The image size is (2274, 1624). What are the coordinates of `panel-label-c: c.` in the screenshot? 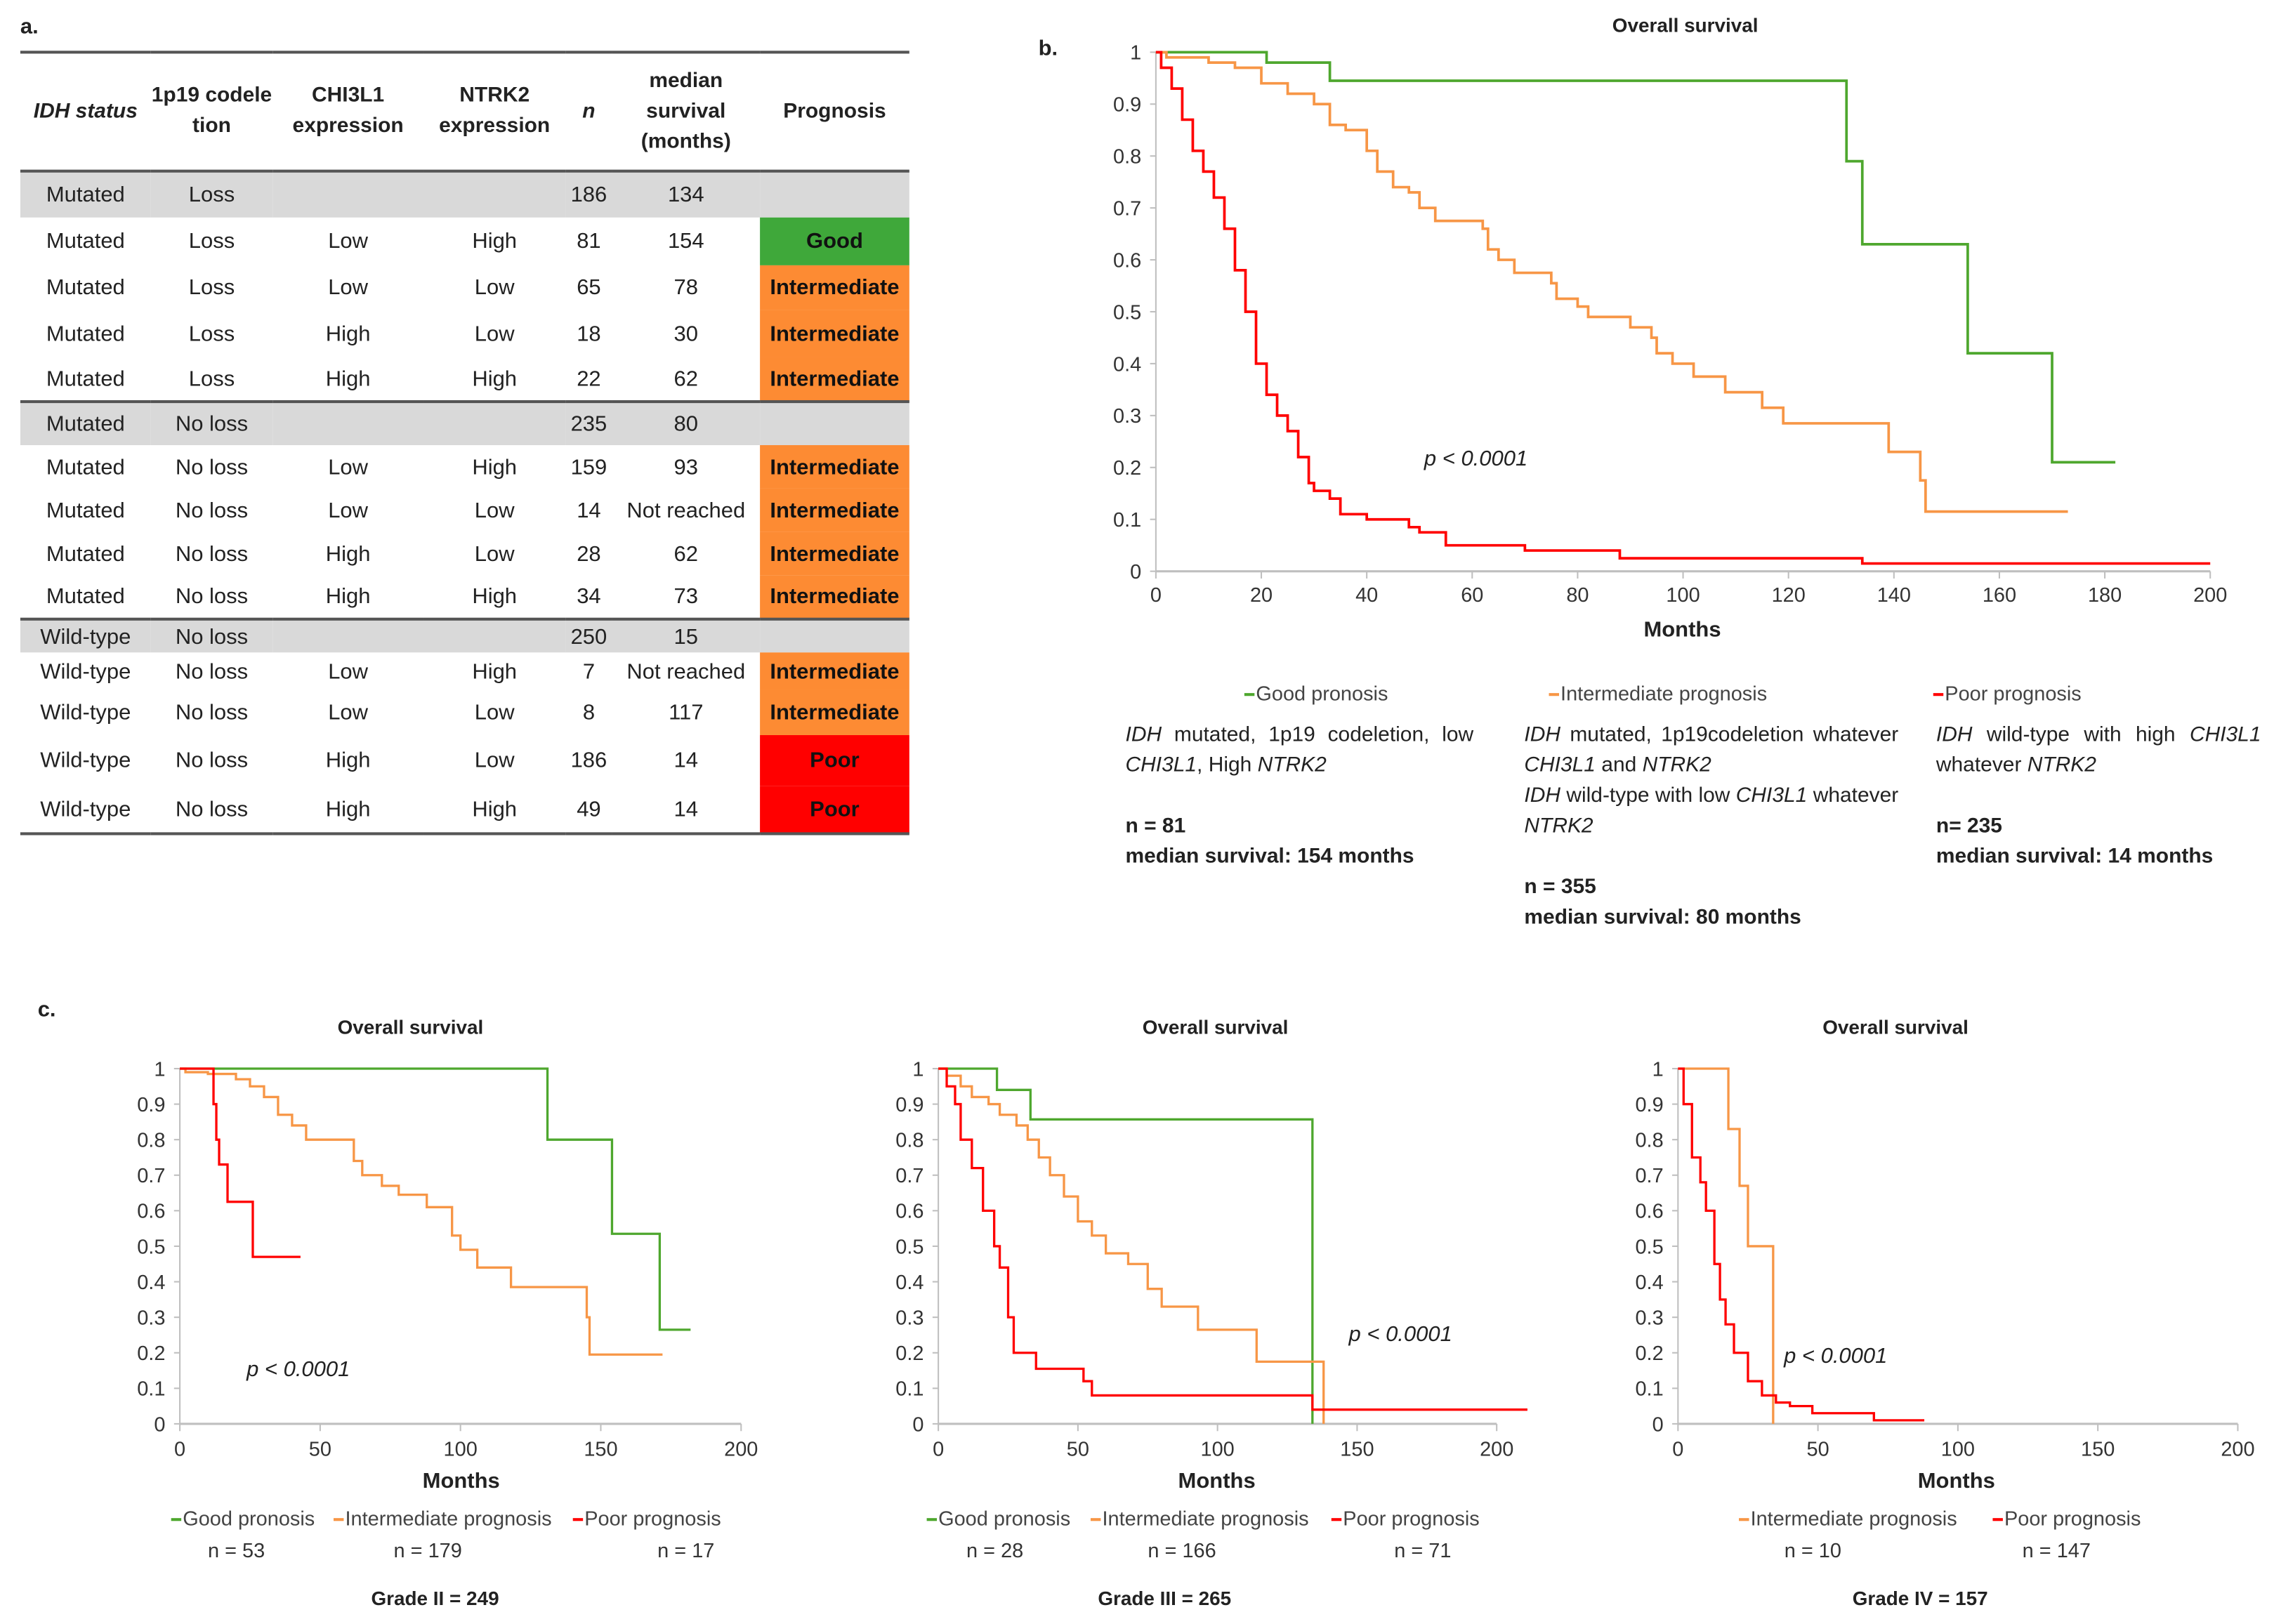 It's located at (46, 1009).